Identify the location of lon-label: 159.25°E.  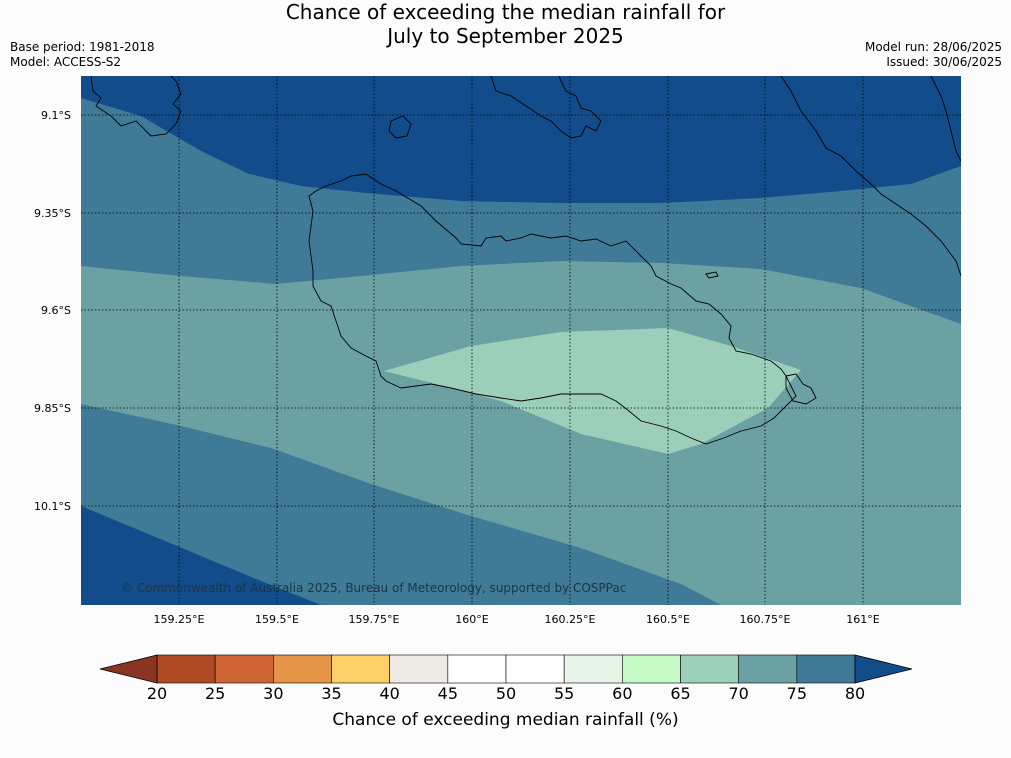
(179, 619).